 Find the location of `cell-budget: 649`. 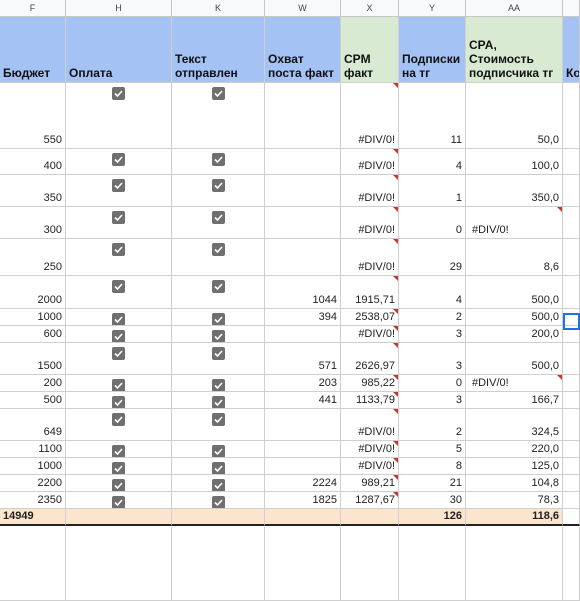

cell-budget: 649 is located at coordinates (33, 425).